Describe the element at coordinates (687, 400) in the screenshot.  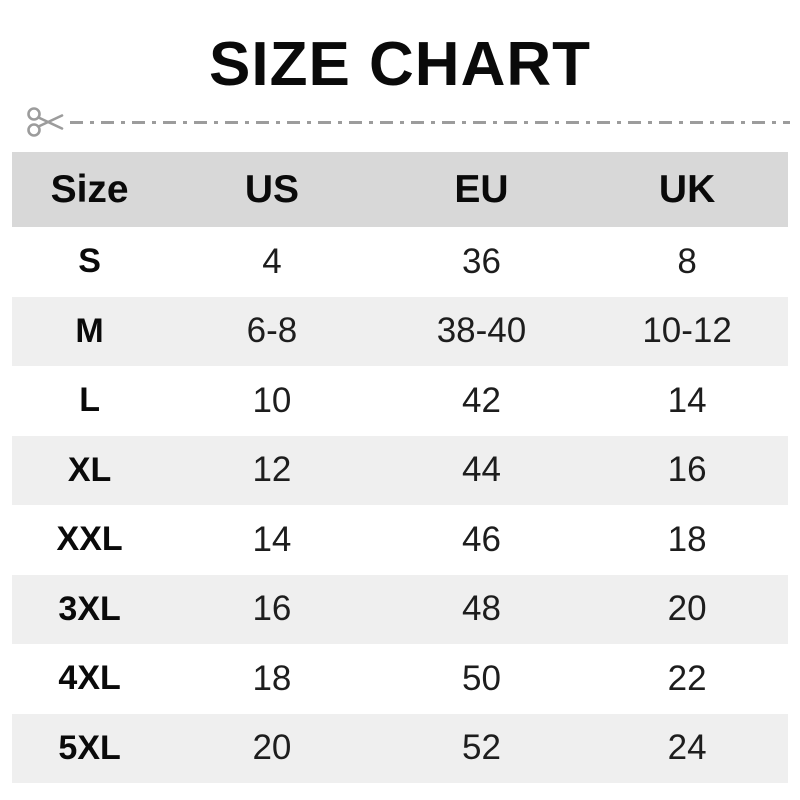
I see `uk-value: 14` at that location.